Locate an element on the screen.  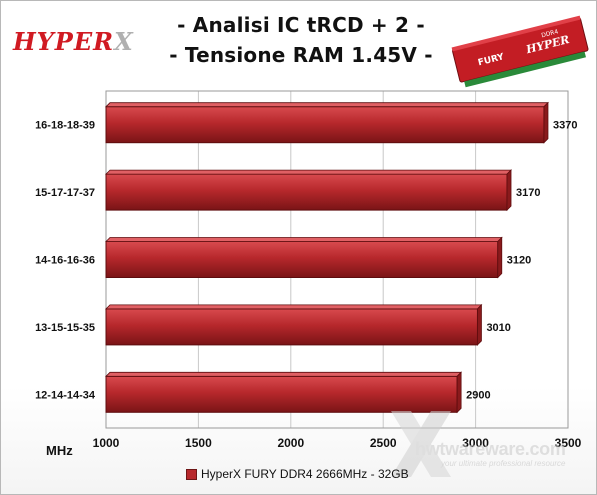
chart-title-line-2: - Tensione RAM 1.45V - is located at coordinates (301, 55).